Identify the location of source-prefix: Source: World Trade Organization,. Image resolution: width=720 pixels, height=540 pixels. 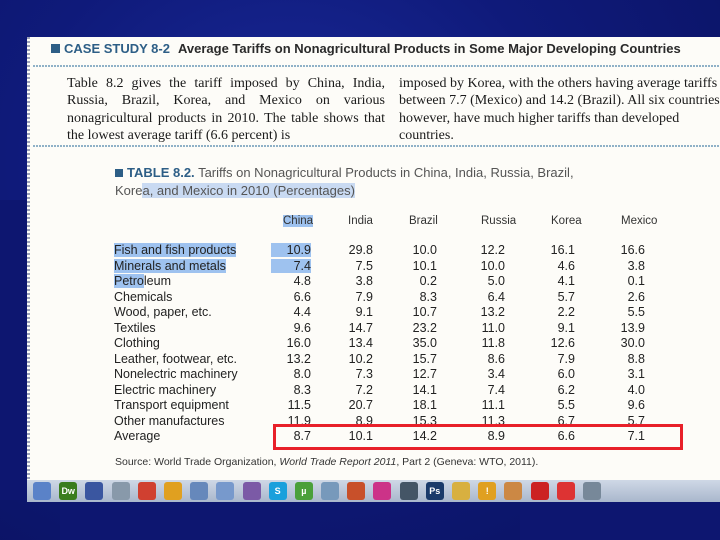
(197, 462).